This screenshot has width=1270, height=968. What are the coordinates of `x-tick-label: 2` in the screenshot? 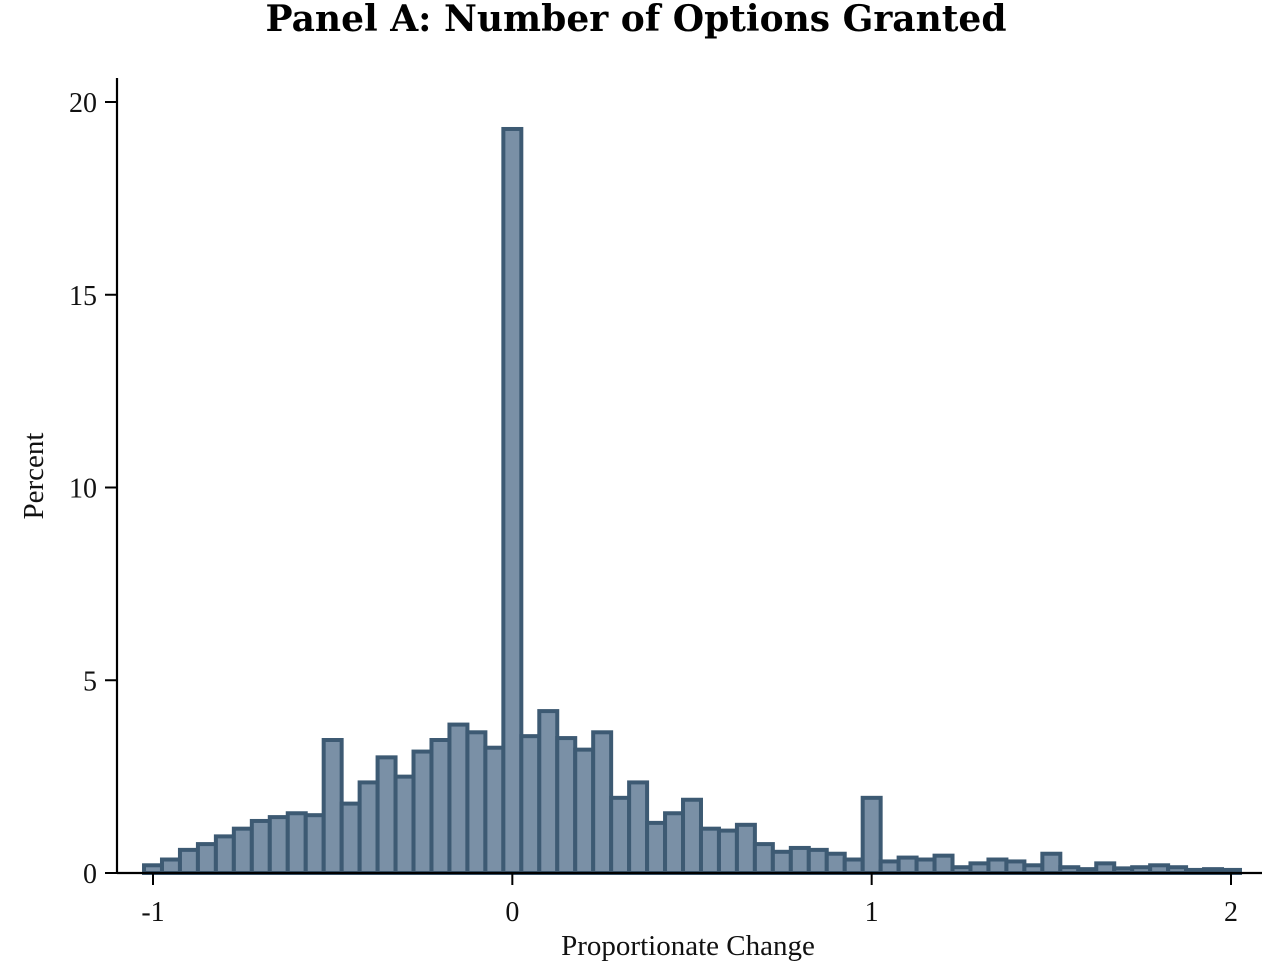 It's located at (1231, 912).